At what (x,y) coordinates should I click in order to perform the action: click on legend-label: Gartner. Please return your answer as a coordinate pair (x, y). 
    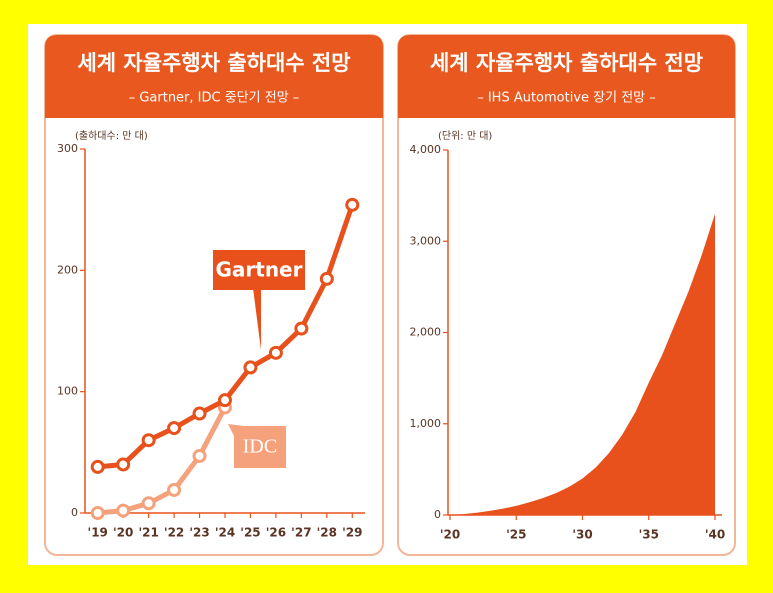
    Looking at the image, I should click on (258, 270).